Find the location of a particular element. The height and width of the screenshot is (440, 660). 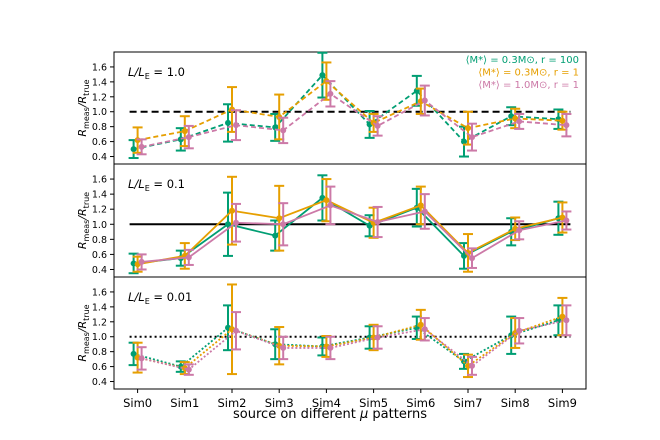

x-tick-label: Sim5 is located at coordinates (373, 403).